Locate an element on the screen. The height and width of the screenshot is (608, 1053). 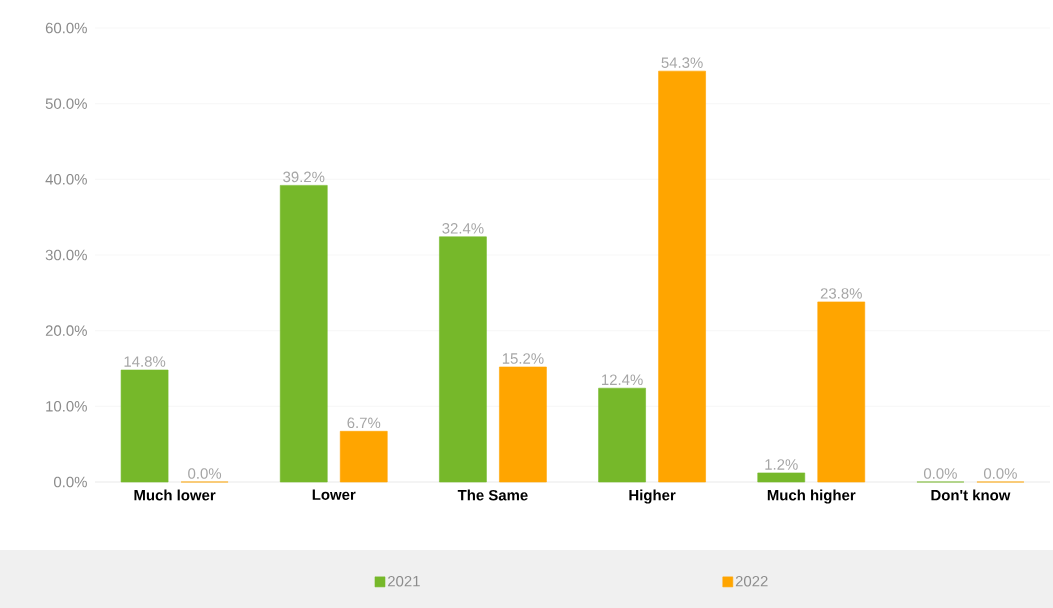
data-label: 14.8% is located at coordinates (145, 361).